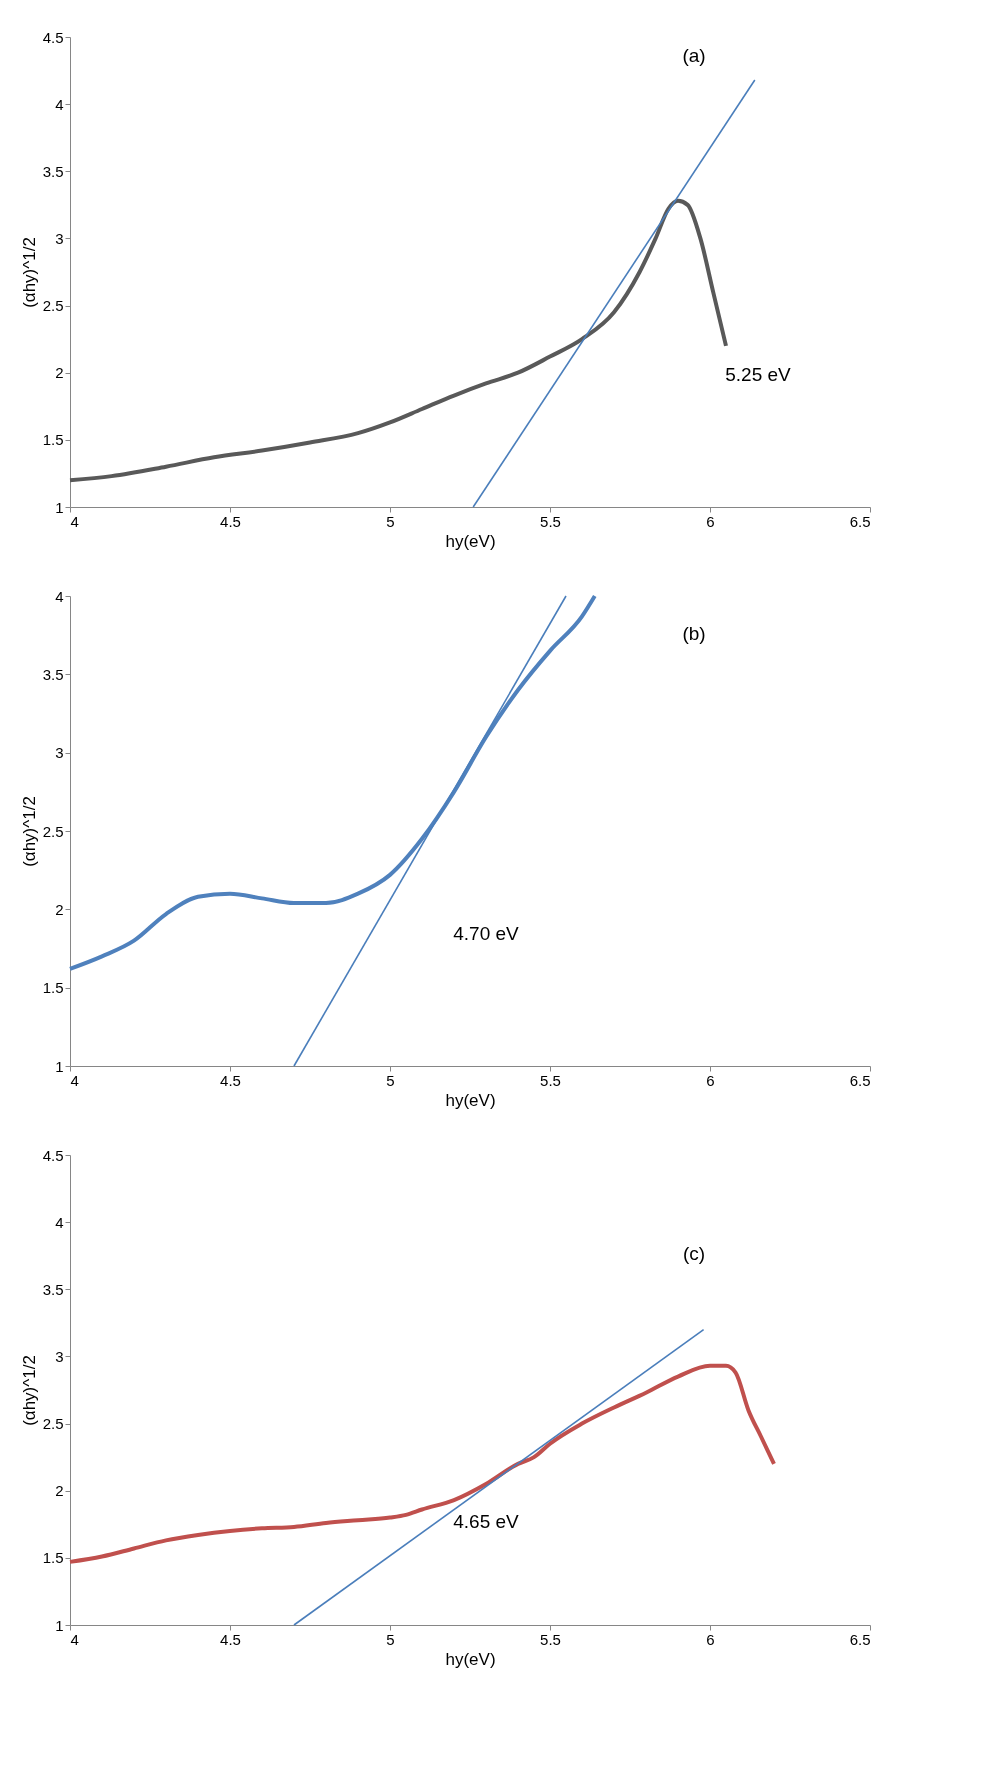 The height and width of the screenshot is (1766, 984). I want to click on annotation: 4.65 eV, so click(486, 1521).